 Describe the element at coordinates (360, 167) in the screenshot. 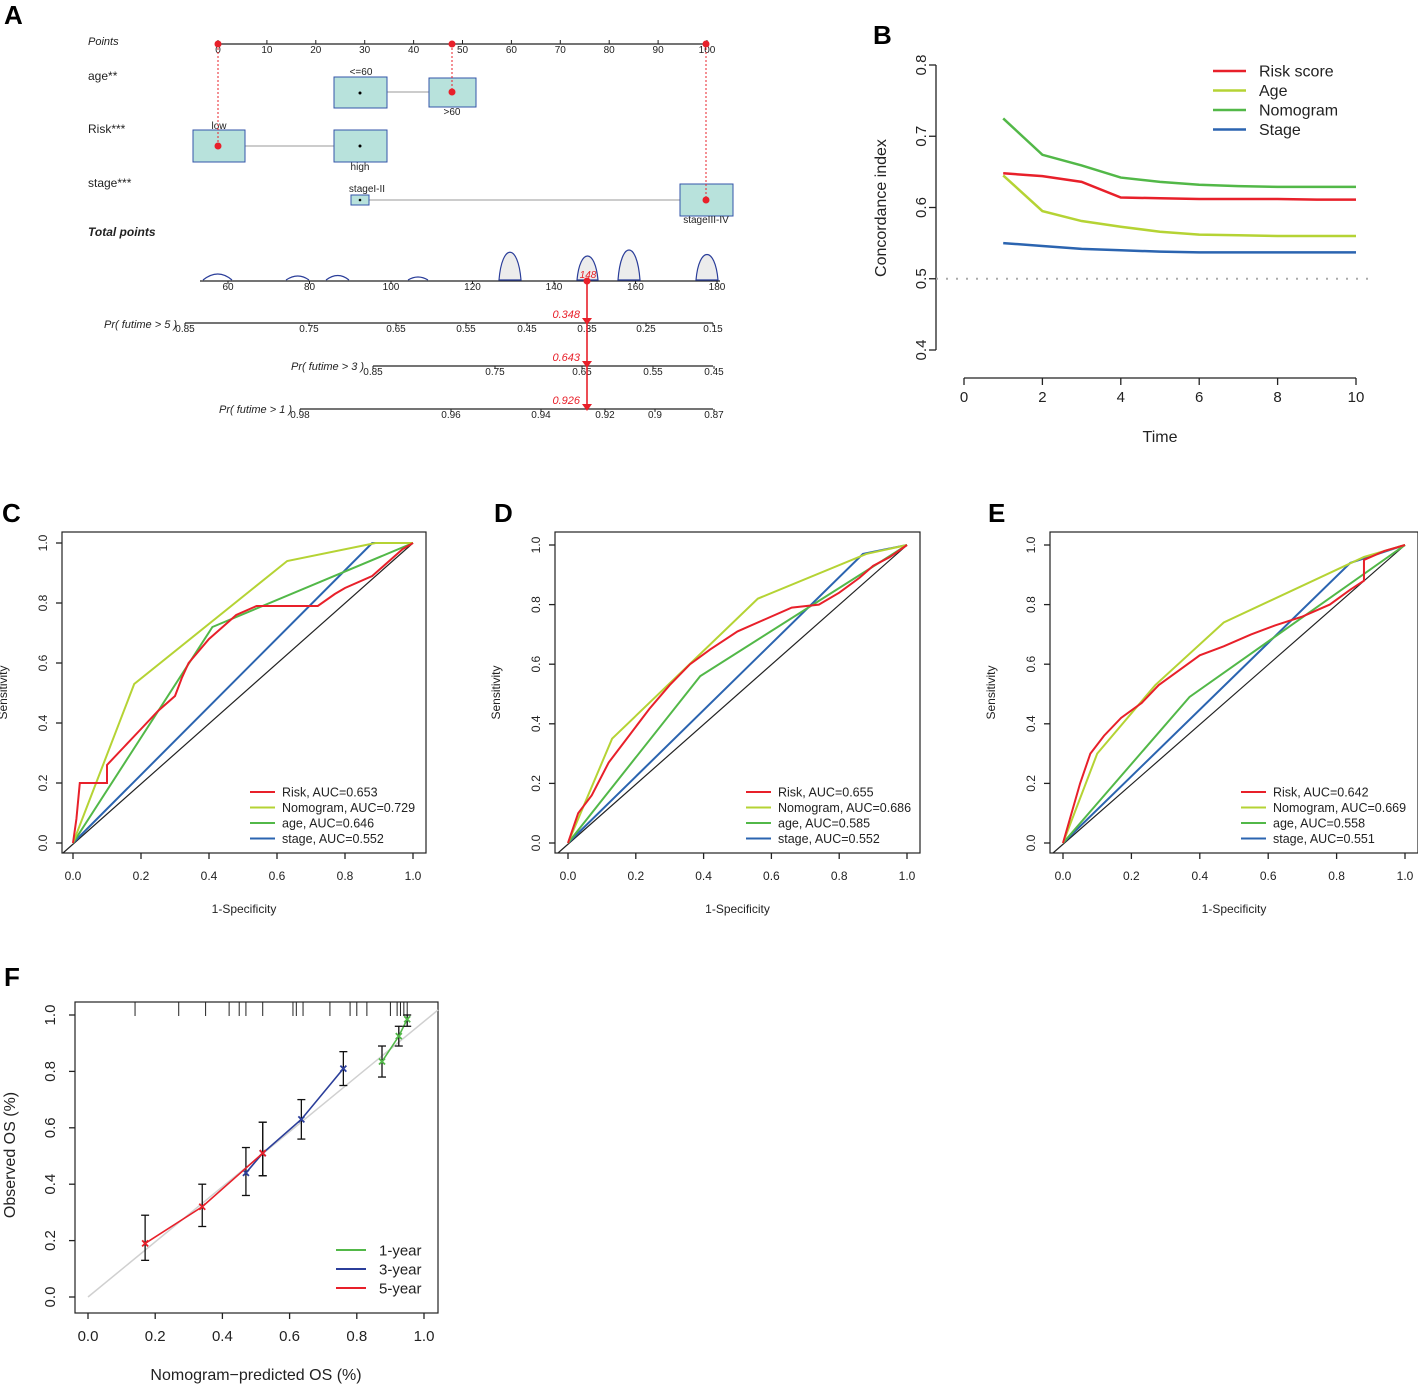

I see `risk-level-high: high` at that location.